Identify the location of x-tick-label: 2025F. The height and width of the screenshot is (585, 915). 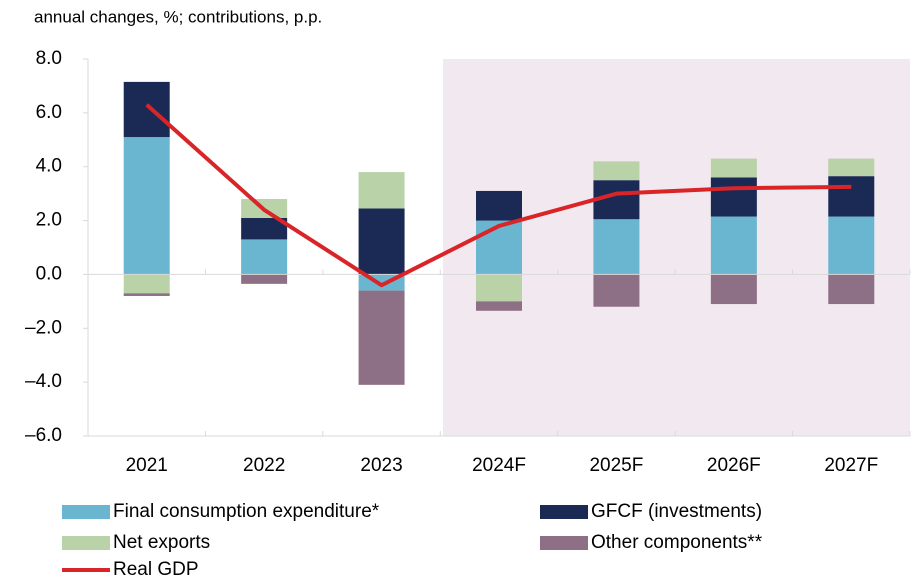
(616, 465).